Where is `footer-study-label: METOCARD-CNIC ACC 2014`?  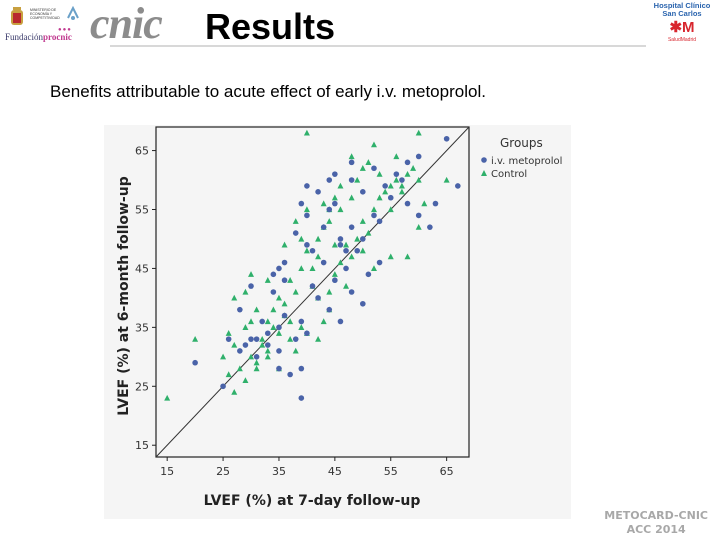 footer-study-label: METOCARD-CNIC ACC 2014 is located at coordinates (656, 523).